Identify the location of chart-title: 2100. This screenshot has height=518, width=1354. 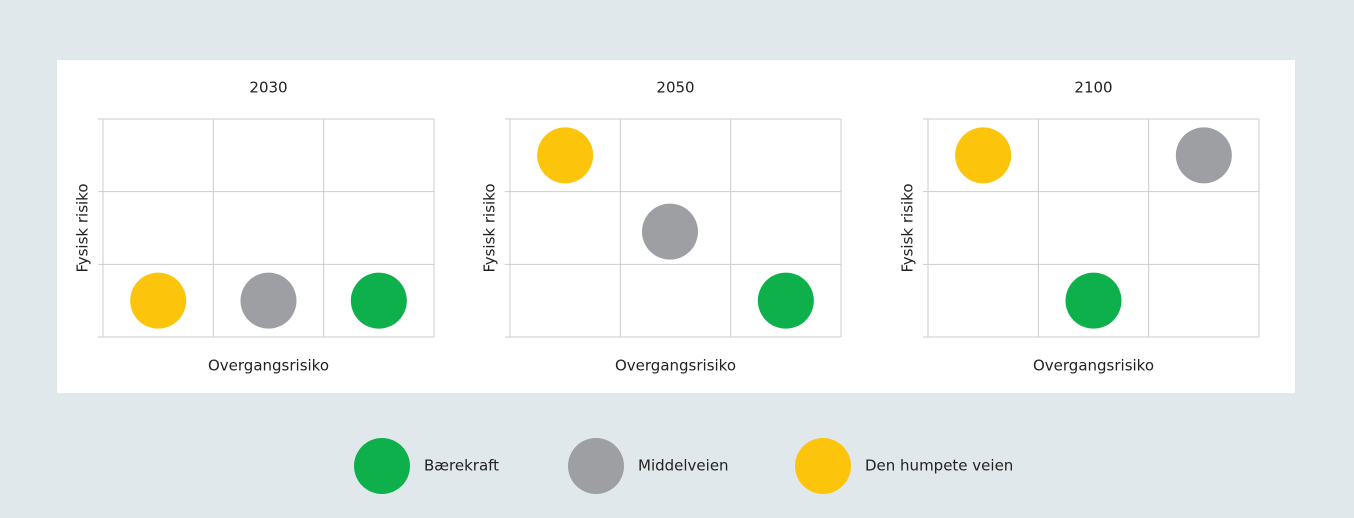
(1093, 88).